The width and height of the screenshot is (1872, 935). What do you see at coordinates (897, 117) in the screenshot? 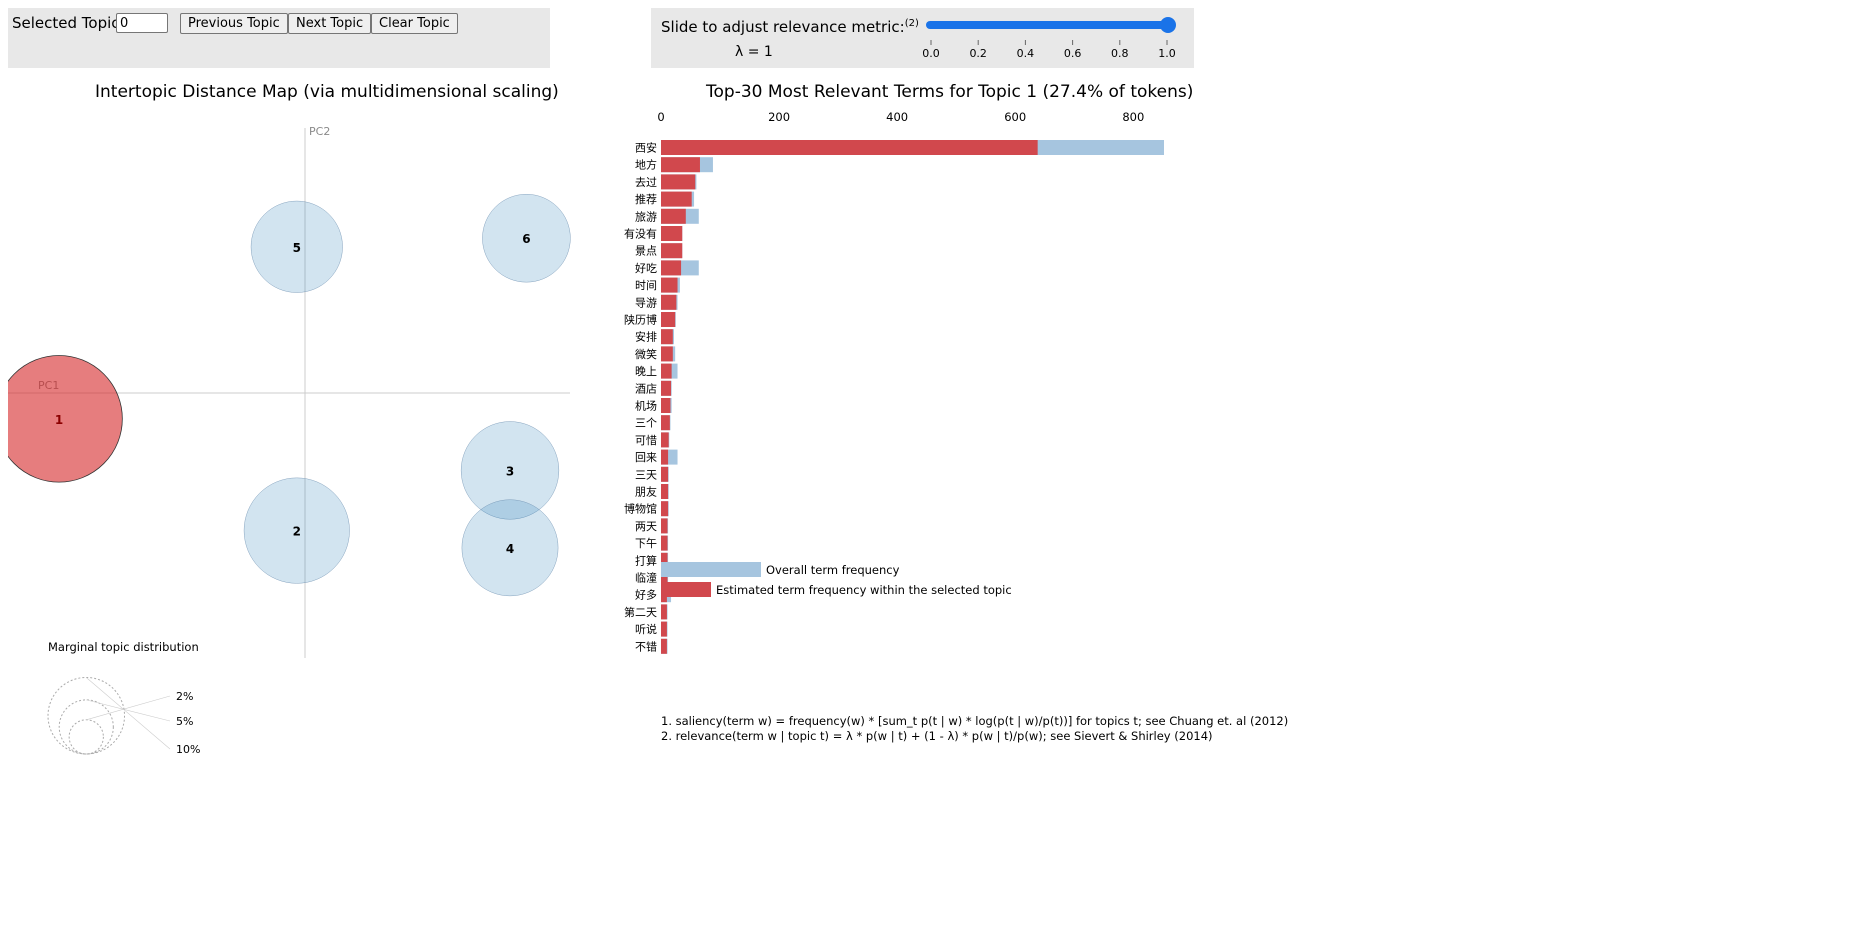
I see `x-tick-label: 400` at bounding box center [897, 117].